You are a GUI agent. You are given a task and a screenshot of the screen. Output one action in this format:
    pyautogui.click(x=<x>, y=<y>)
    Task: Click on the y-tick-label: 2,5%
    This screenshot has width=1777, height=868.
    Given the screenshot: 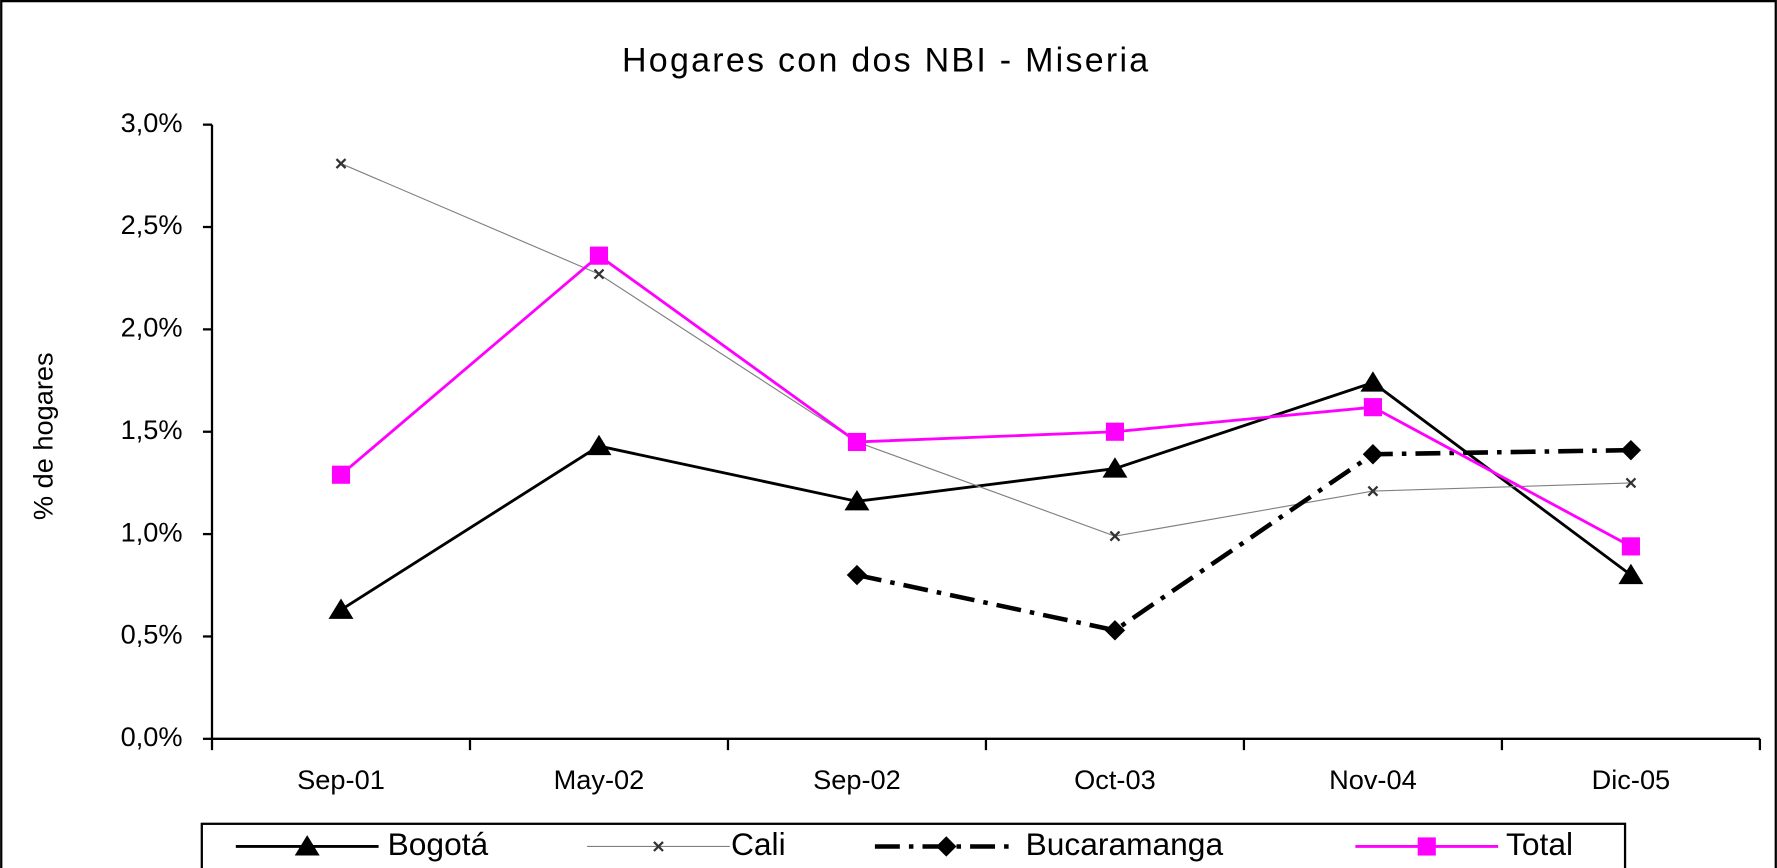 What is the action you would take?
    pyautogui.click(x=152, y=224)
    